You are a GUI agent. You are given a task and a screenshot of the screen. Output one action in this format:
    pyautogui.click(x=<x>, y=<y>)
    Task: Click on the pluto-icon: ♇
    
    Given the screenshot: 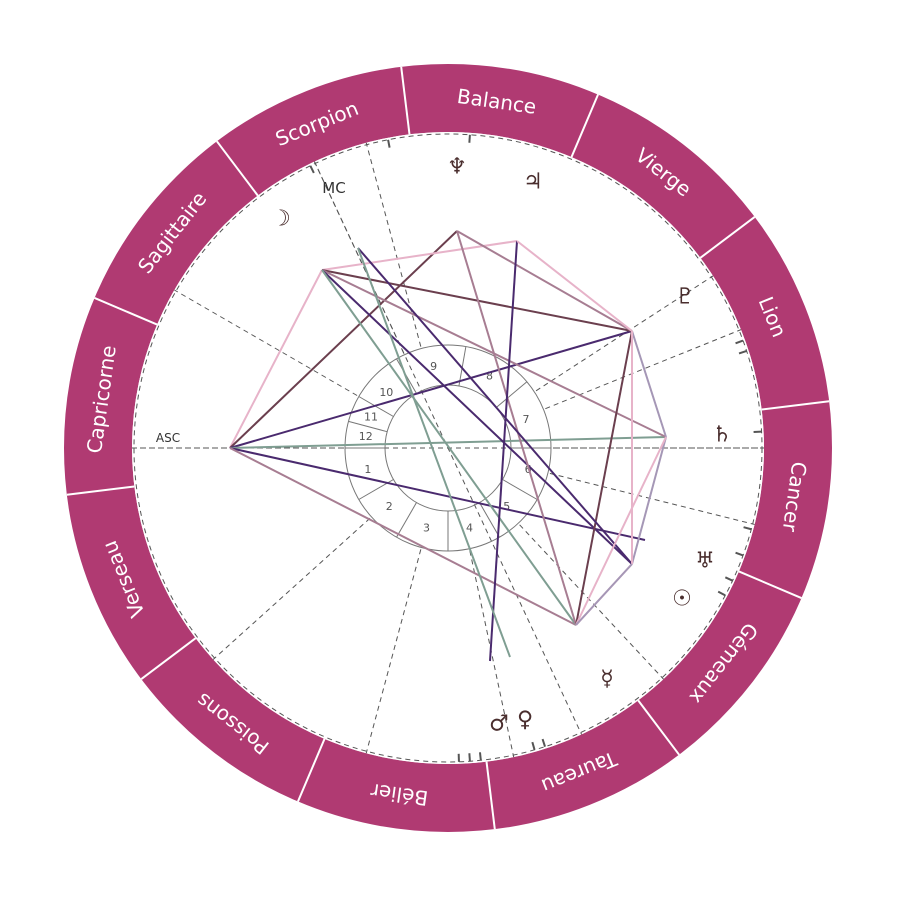 What is the action you would take?
    pyautogui.click(x=685, y=297)
    